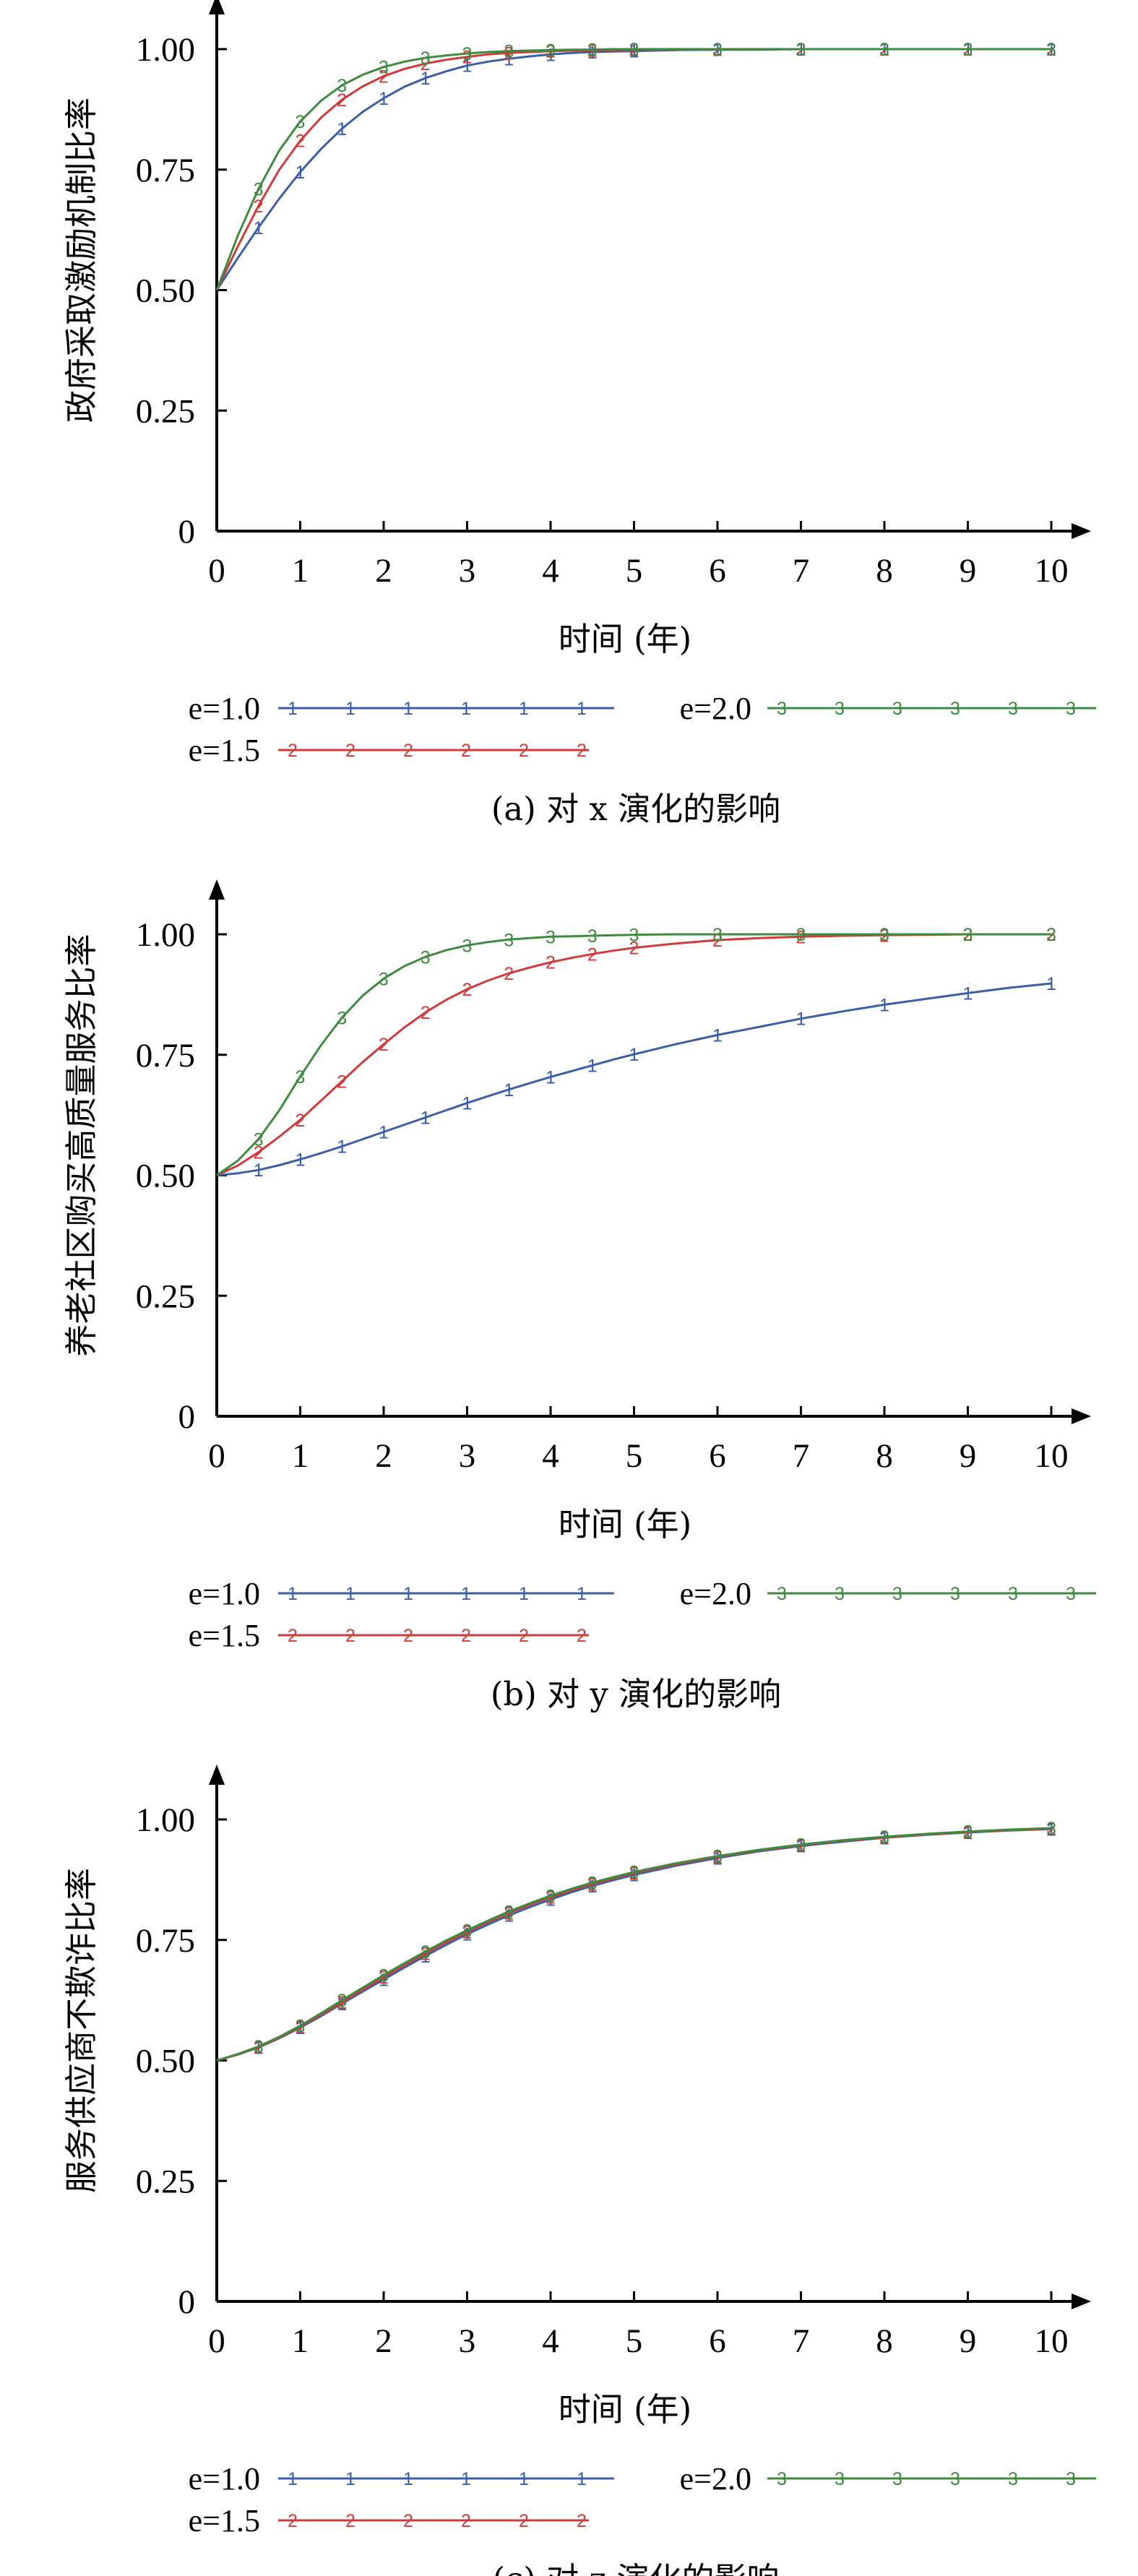 This screenshot has height=2576, width=1138. What do you see at coordinates (187, 532) in the screenshot?
I see `y-tick-label: 0` at bounding box center [187, 532].